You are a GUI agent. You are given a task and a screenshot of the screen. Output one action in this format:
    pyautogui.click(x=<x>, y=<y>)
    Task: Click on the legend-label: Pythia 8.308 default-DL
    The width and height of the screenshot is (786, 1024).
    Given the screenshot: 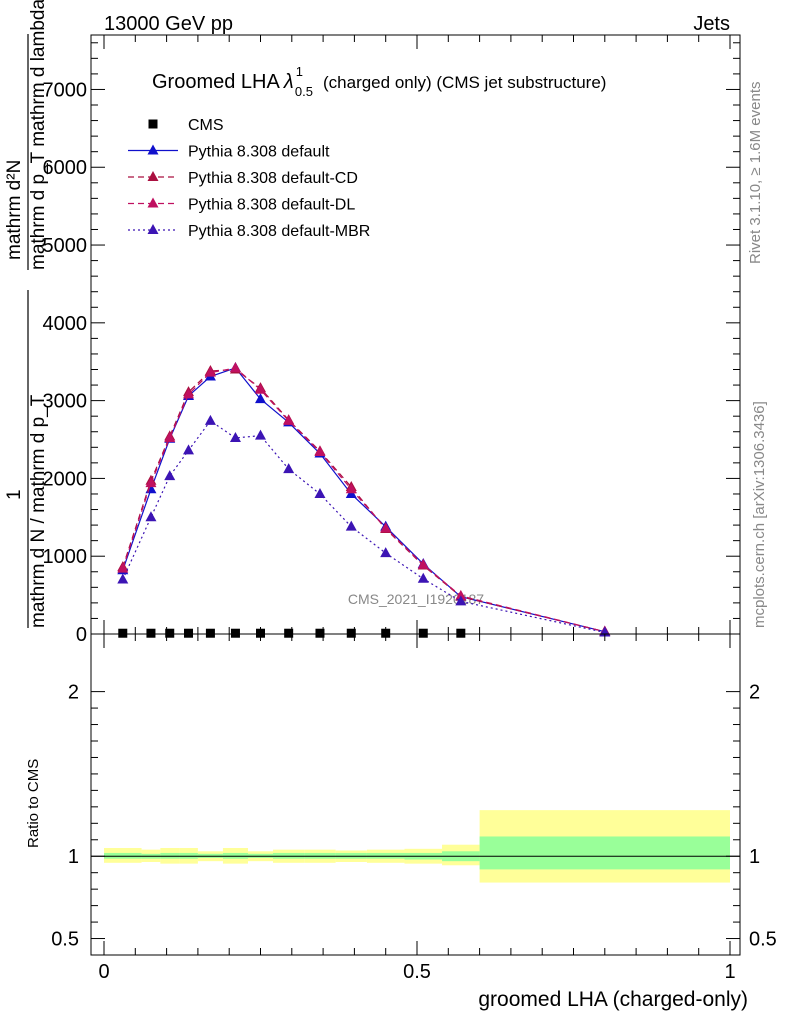 What is the action you would take?
    pyautogui.click(x=271, y=205)
    